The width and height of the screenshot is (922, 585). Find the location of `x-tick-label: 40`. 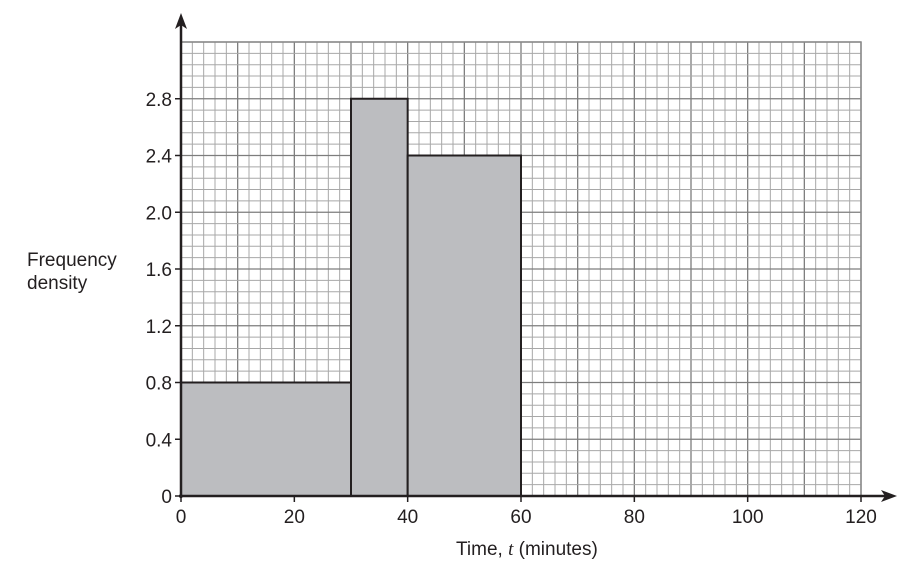

x-tick-label: 40 is located at coordinates (407, 517).